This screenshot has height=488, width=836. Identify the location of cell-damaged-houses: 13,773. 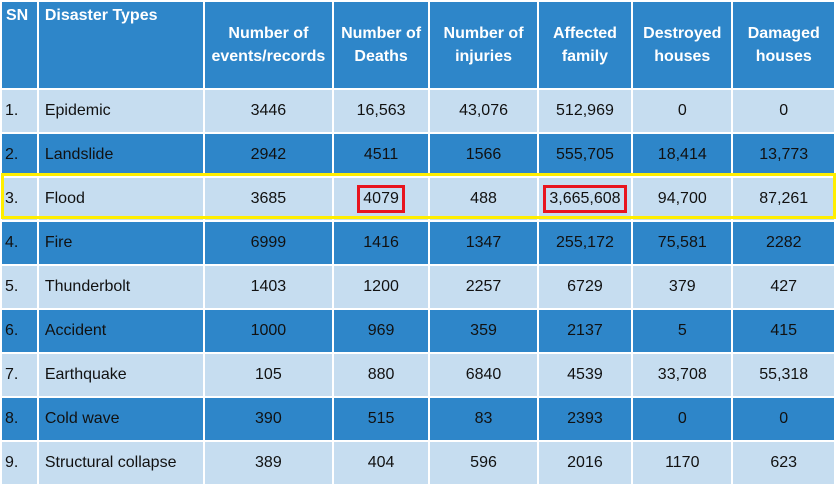
(783, 155).